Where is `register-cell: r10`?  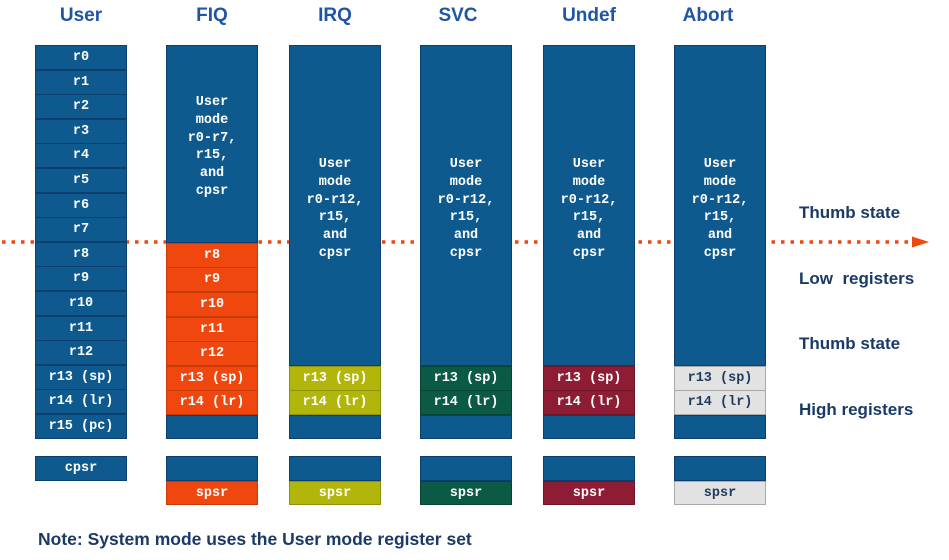 register-cell: r10 is located at coordinates (81, 303).